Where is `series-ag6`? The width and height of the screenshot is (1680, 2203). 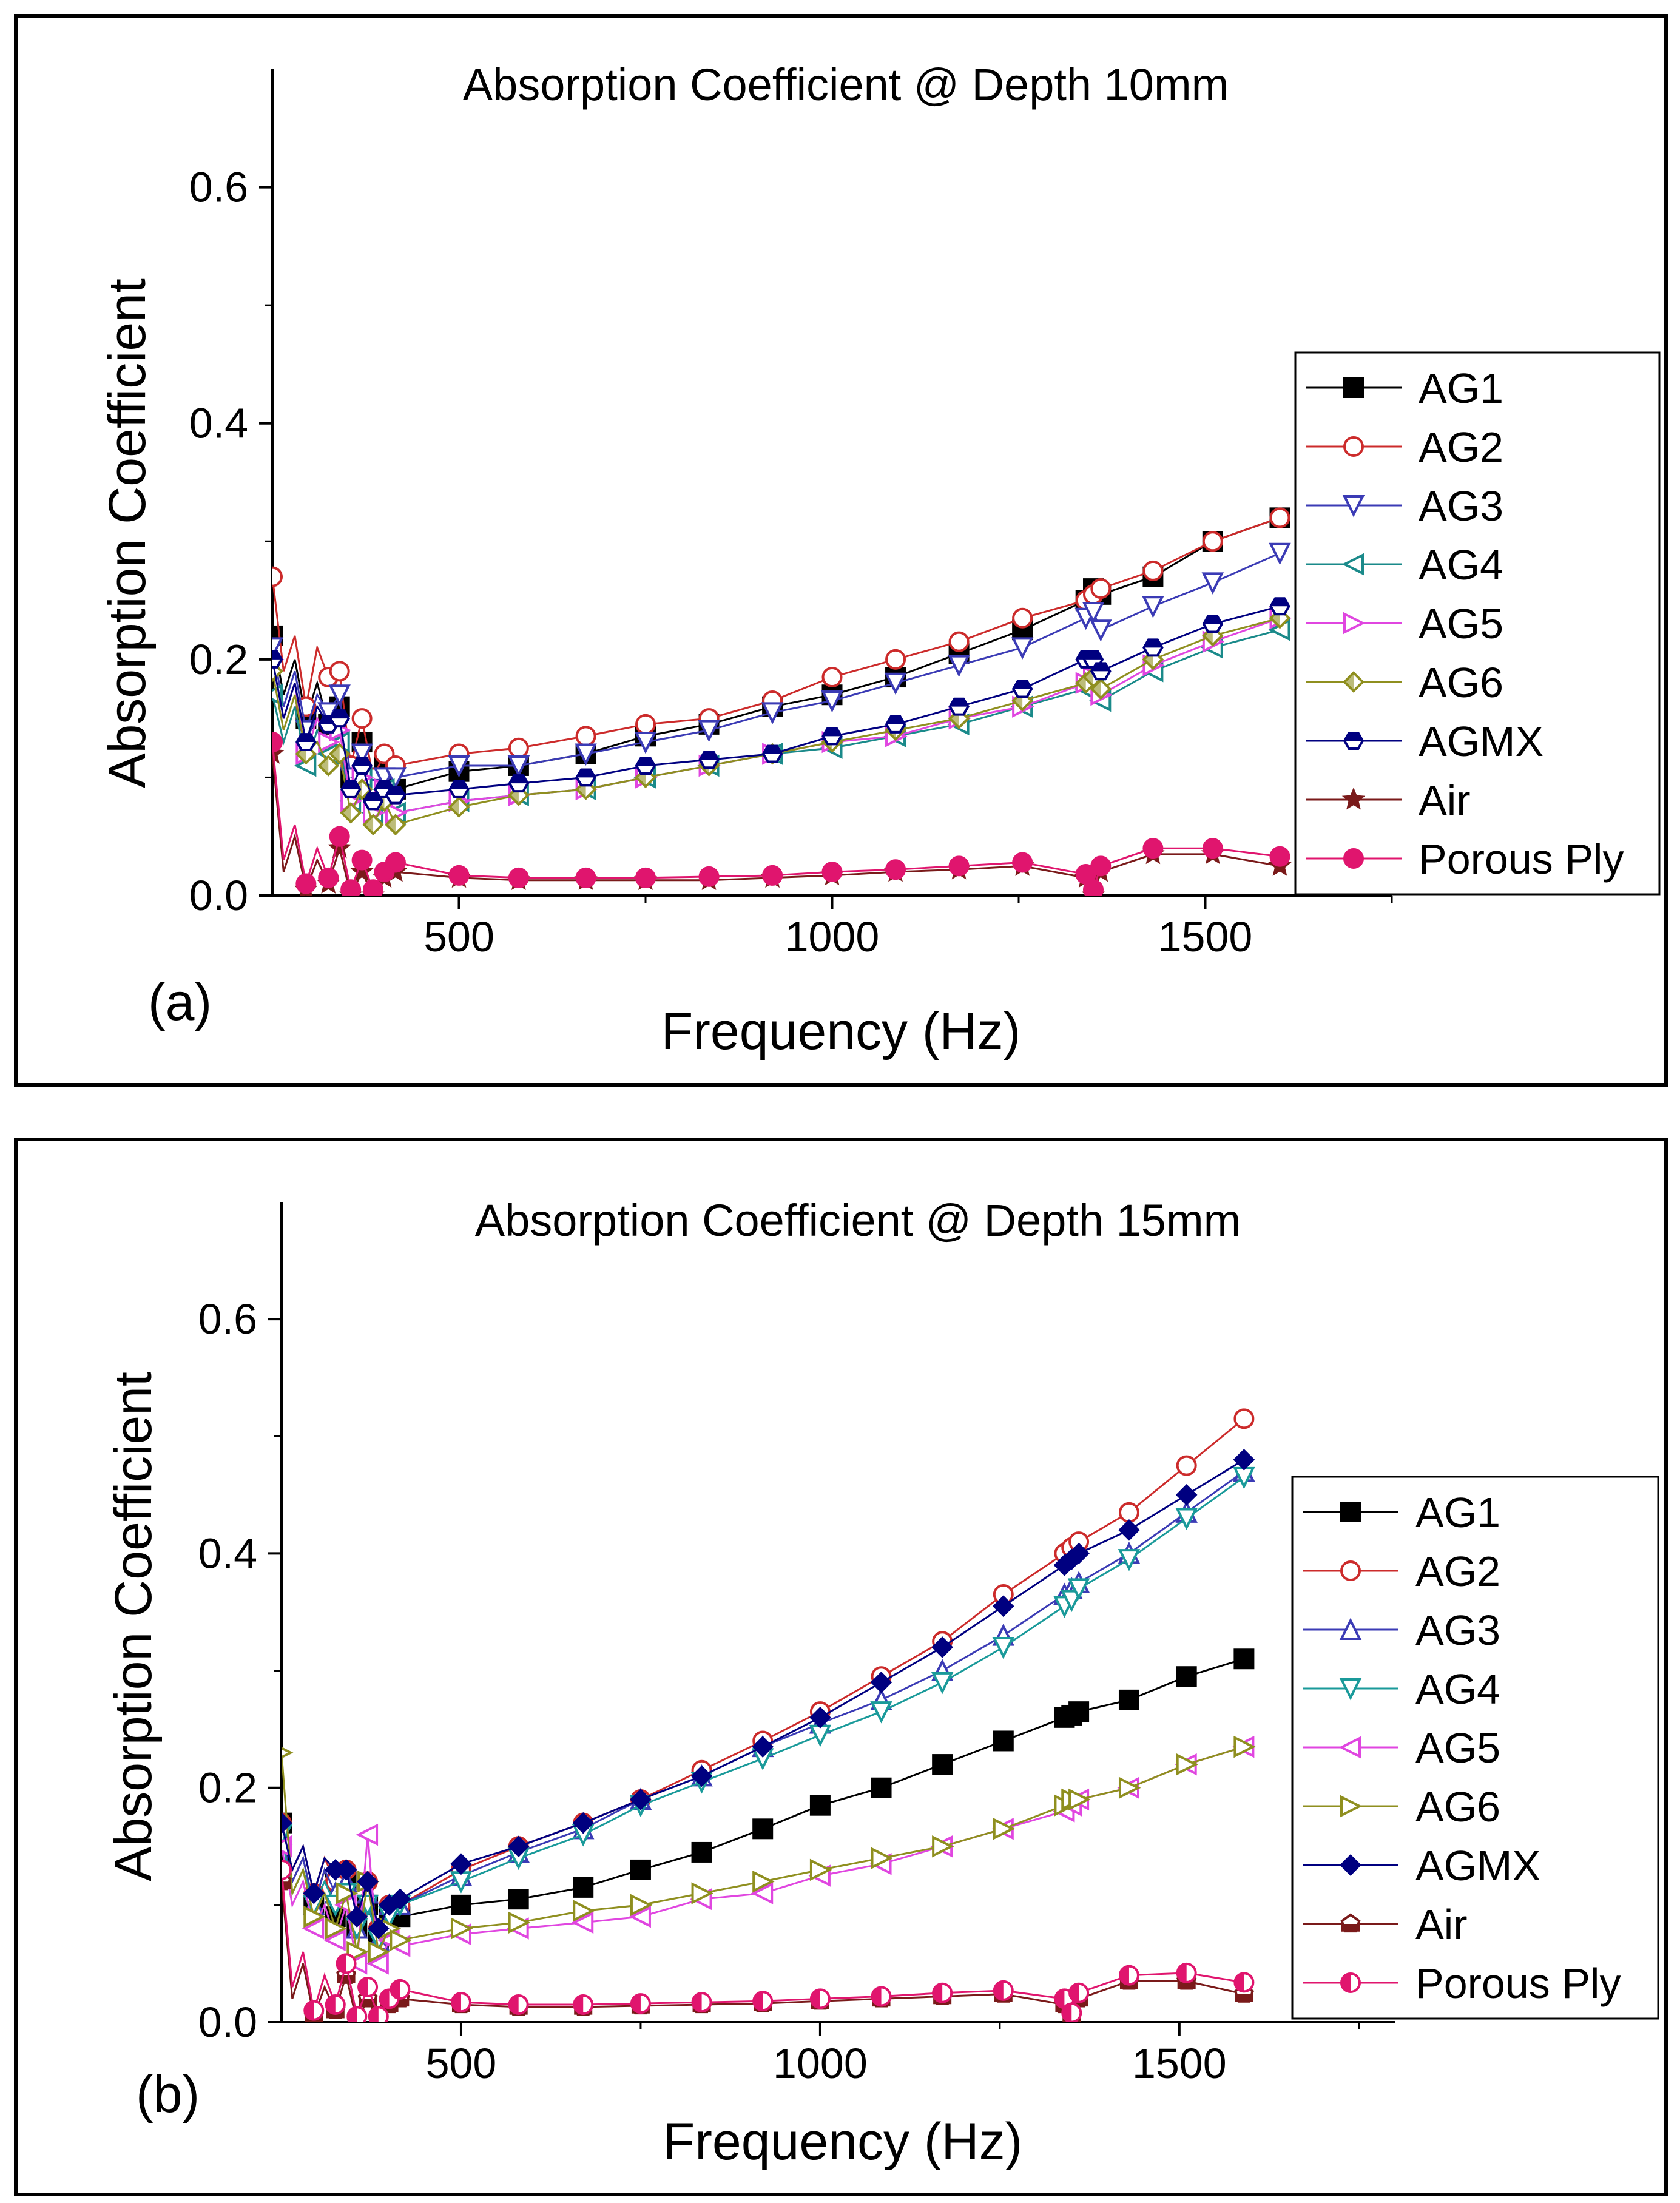
series-ag6 is located at coordinates (769, 1849).